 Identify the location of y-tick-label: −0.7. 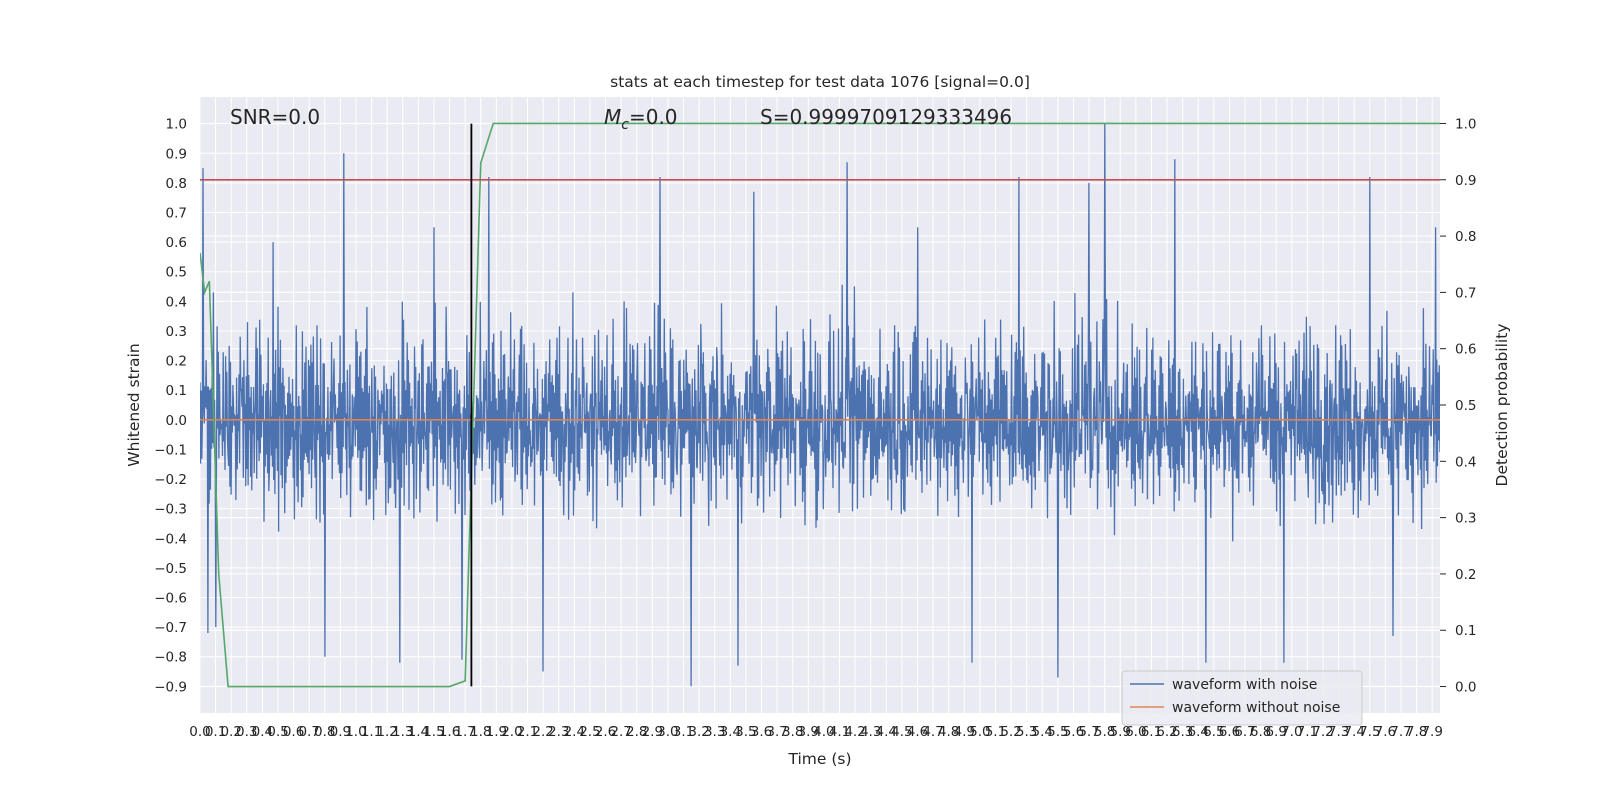
(170, 628).